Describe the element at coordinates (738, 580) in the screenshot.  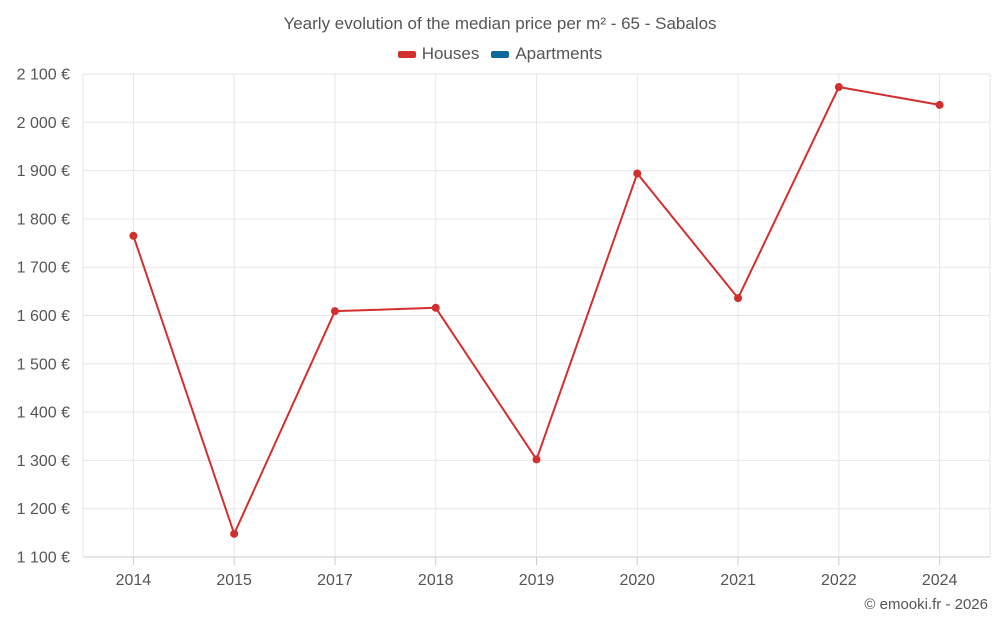
I see `x-tick-label: 2021` at that location.